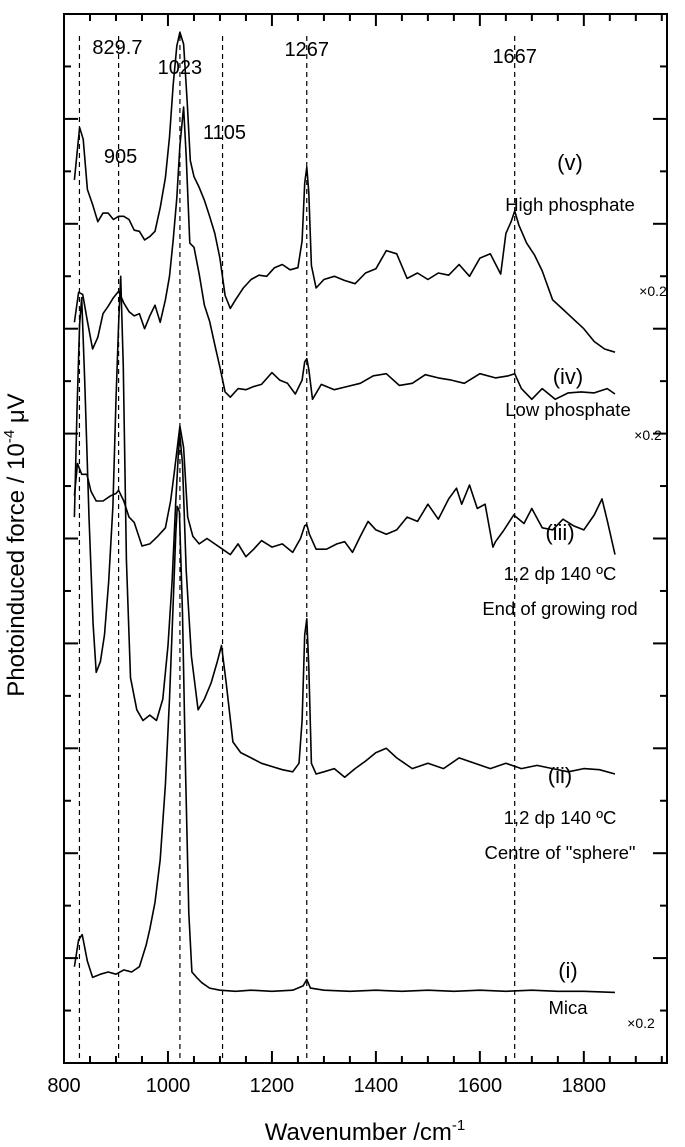 The height and width of the screenshot is (1147, 685). Describe the element at coordinates (480, 1086) in the screenshot. I see `x-tick-label: 1600` at that location.